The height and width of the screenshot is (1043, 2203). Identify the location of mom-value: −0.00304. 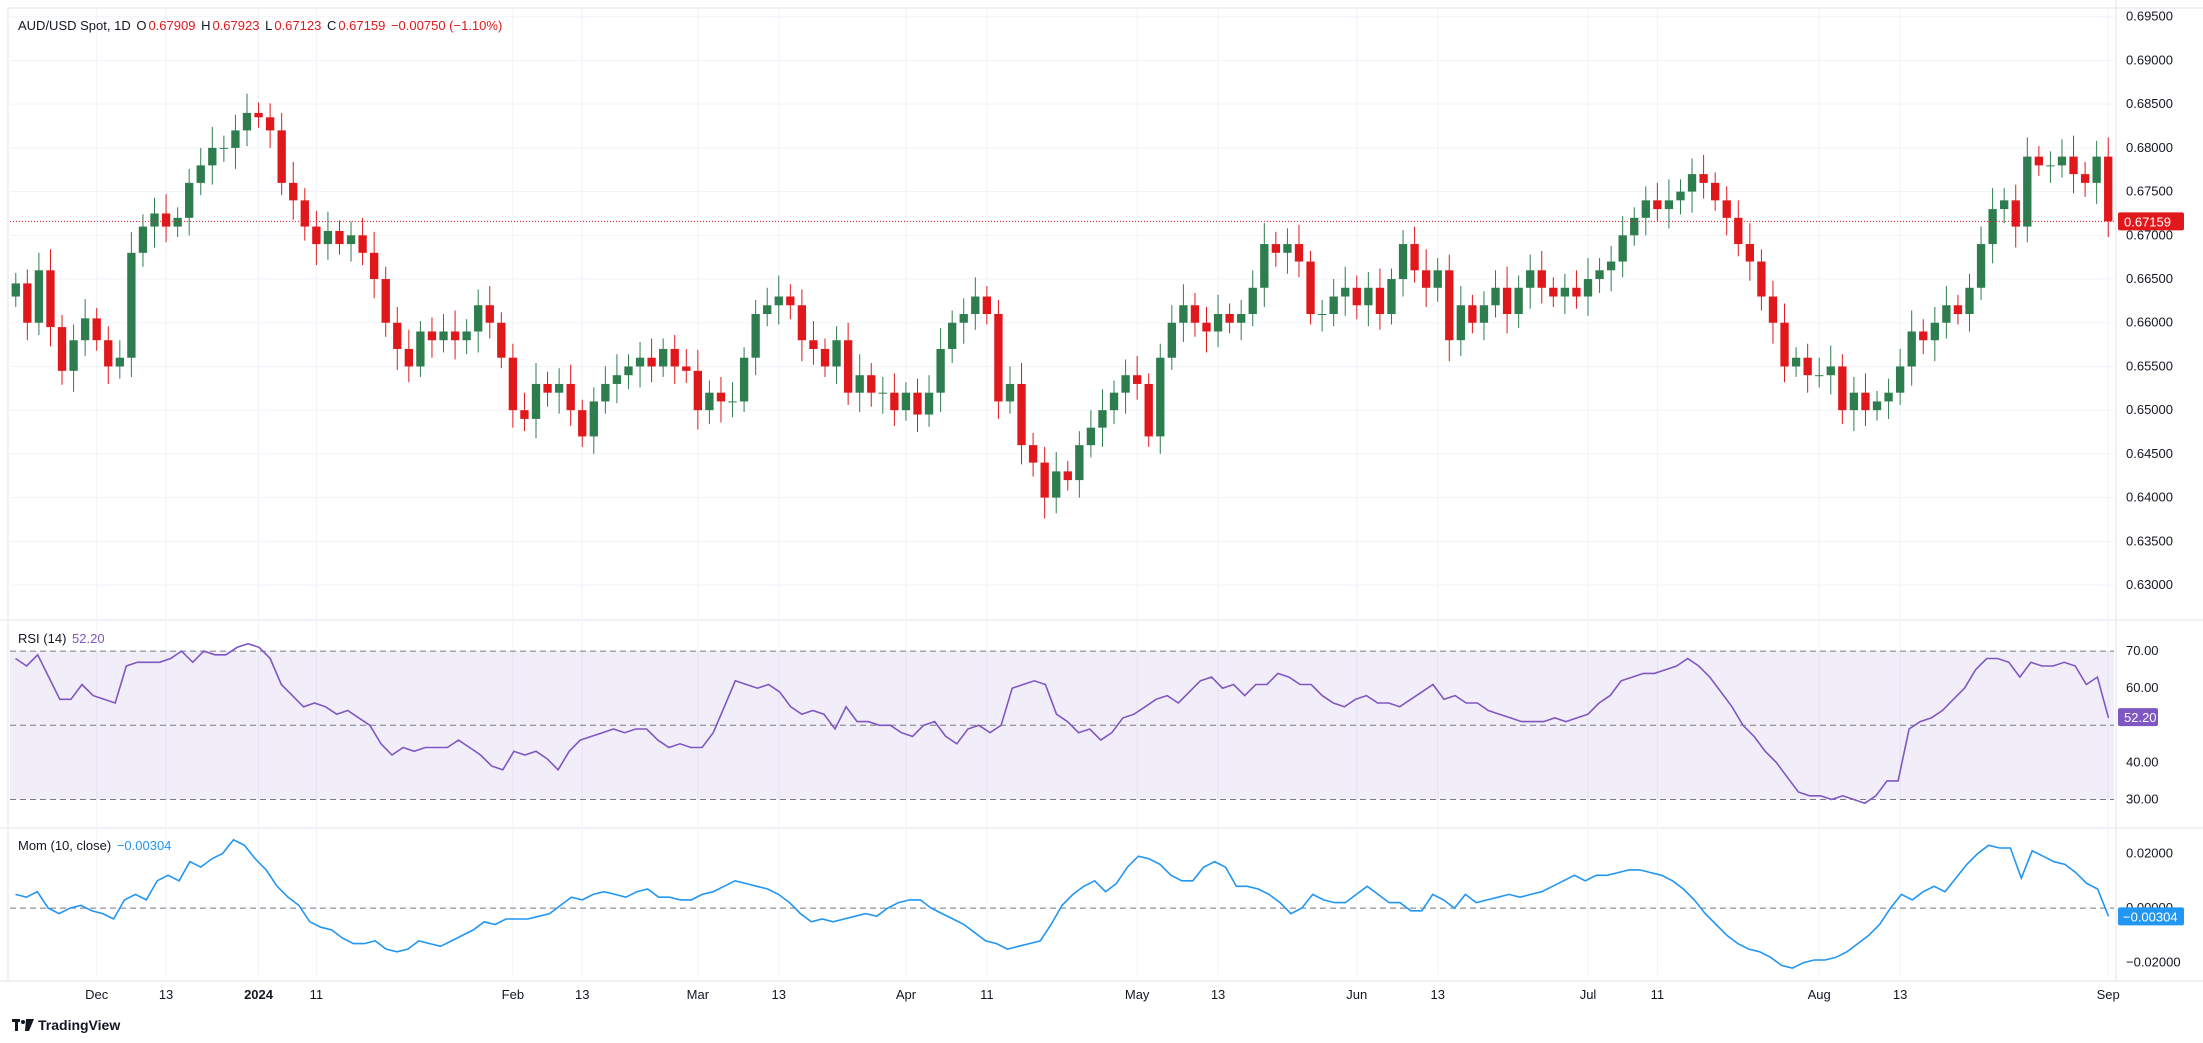
(144, 845).